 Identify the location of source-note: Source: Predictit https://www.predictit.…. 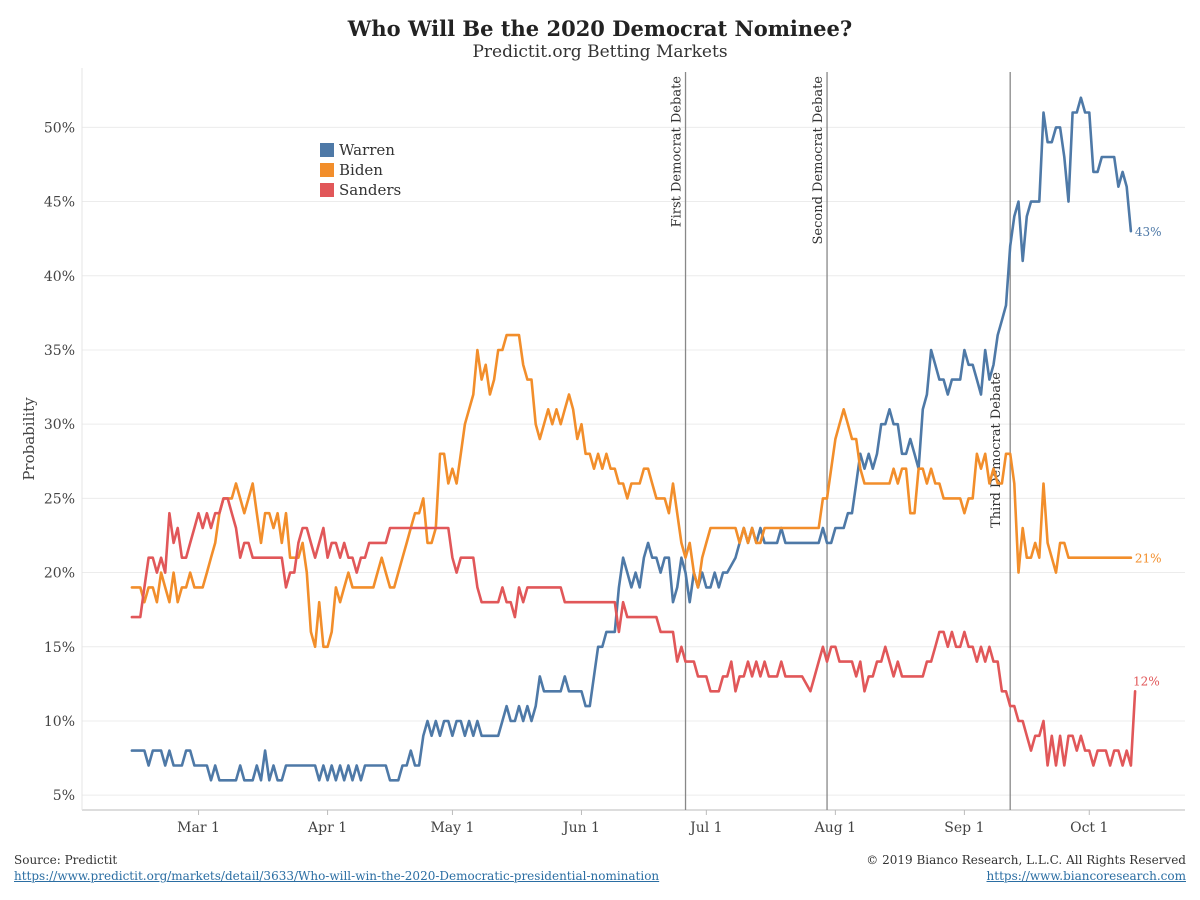
(336, 868).